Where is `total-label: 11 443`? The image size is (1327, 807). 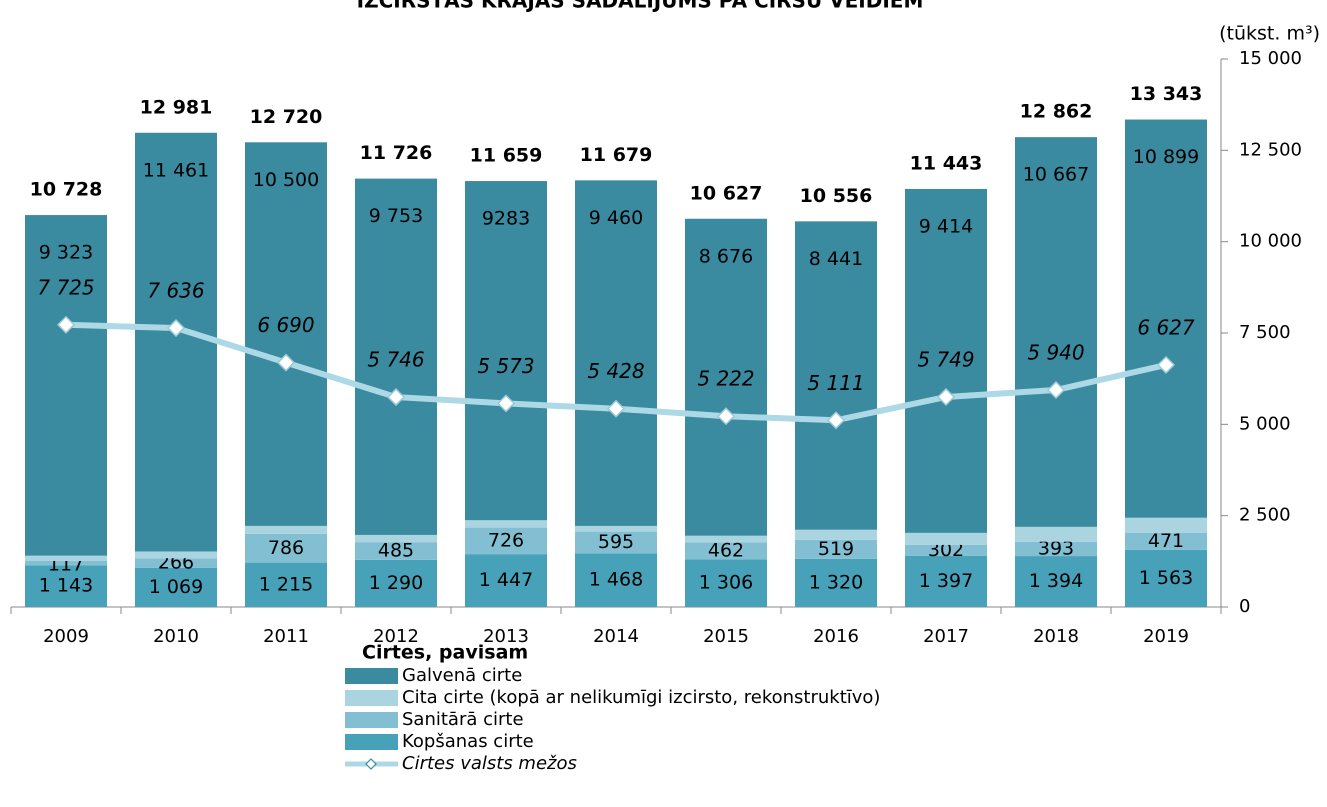 total-label: 11 443 is located at coordinates (946, 163).